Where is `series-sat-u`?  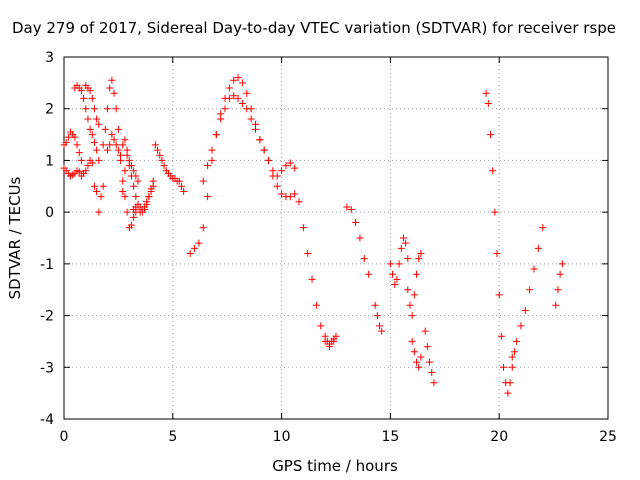 series-sat-u is located at coordinates (559, 284).